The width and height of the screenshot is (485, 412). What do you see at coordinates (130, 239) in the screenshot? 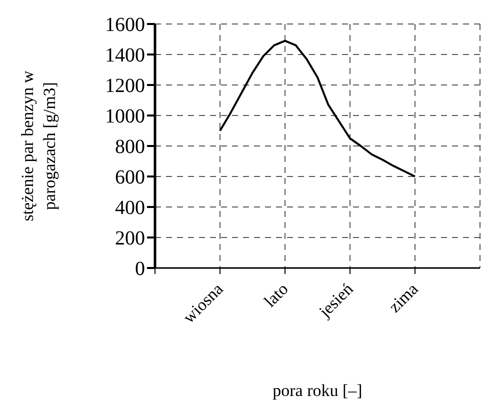
I see `y-tick-label: 200` at bounding box center [130, 239].